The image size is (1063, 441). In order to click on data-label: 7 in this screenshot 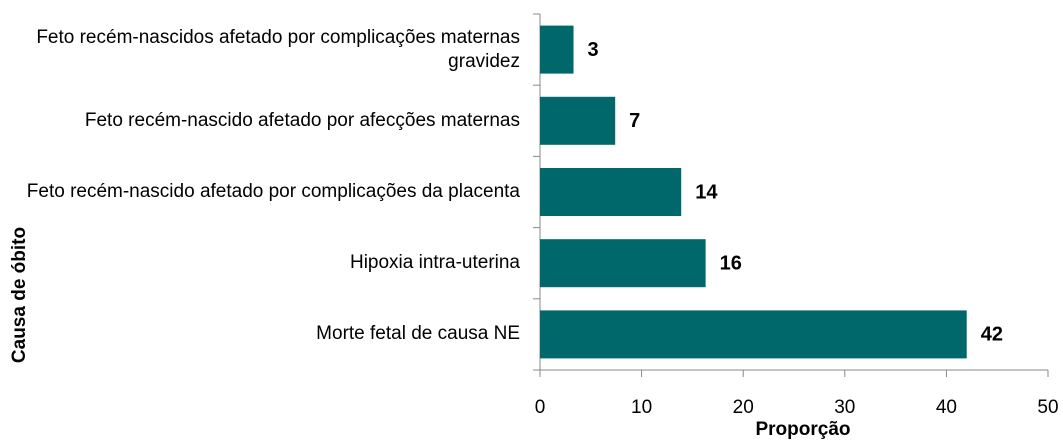, I will do `click(634, 121)`.